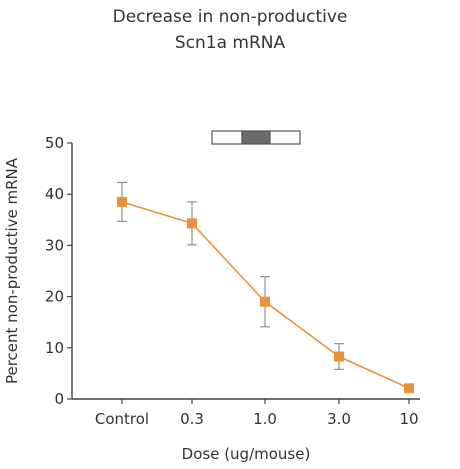 The height and width of the screenshot is (469, 460). I want to click on x-axis-label: Dose (ug/mouse), so click(246, 454).